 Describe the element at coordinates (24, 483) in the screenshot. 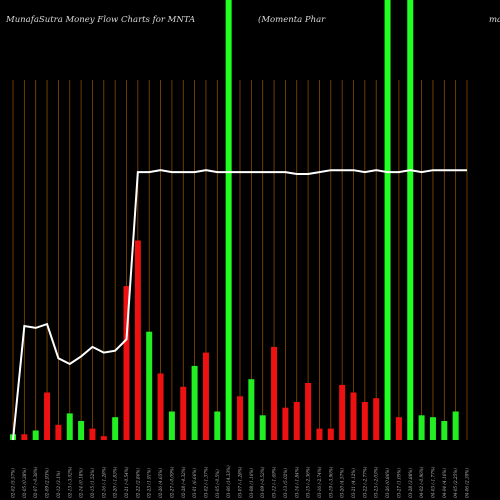

I see `x-tick-label: 02-05 (0.38%)` at that location.